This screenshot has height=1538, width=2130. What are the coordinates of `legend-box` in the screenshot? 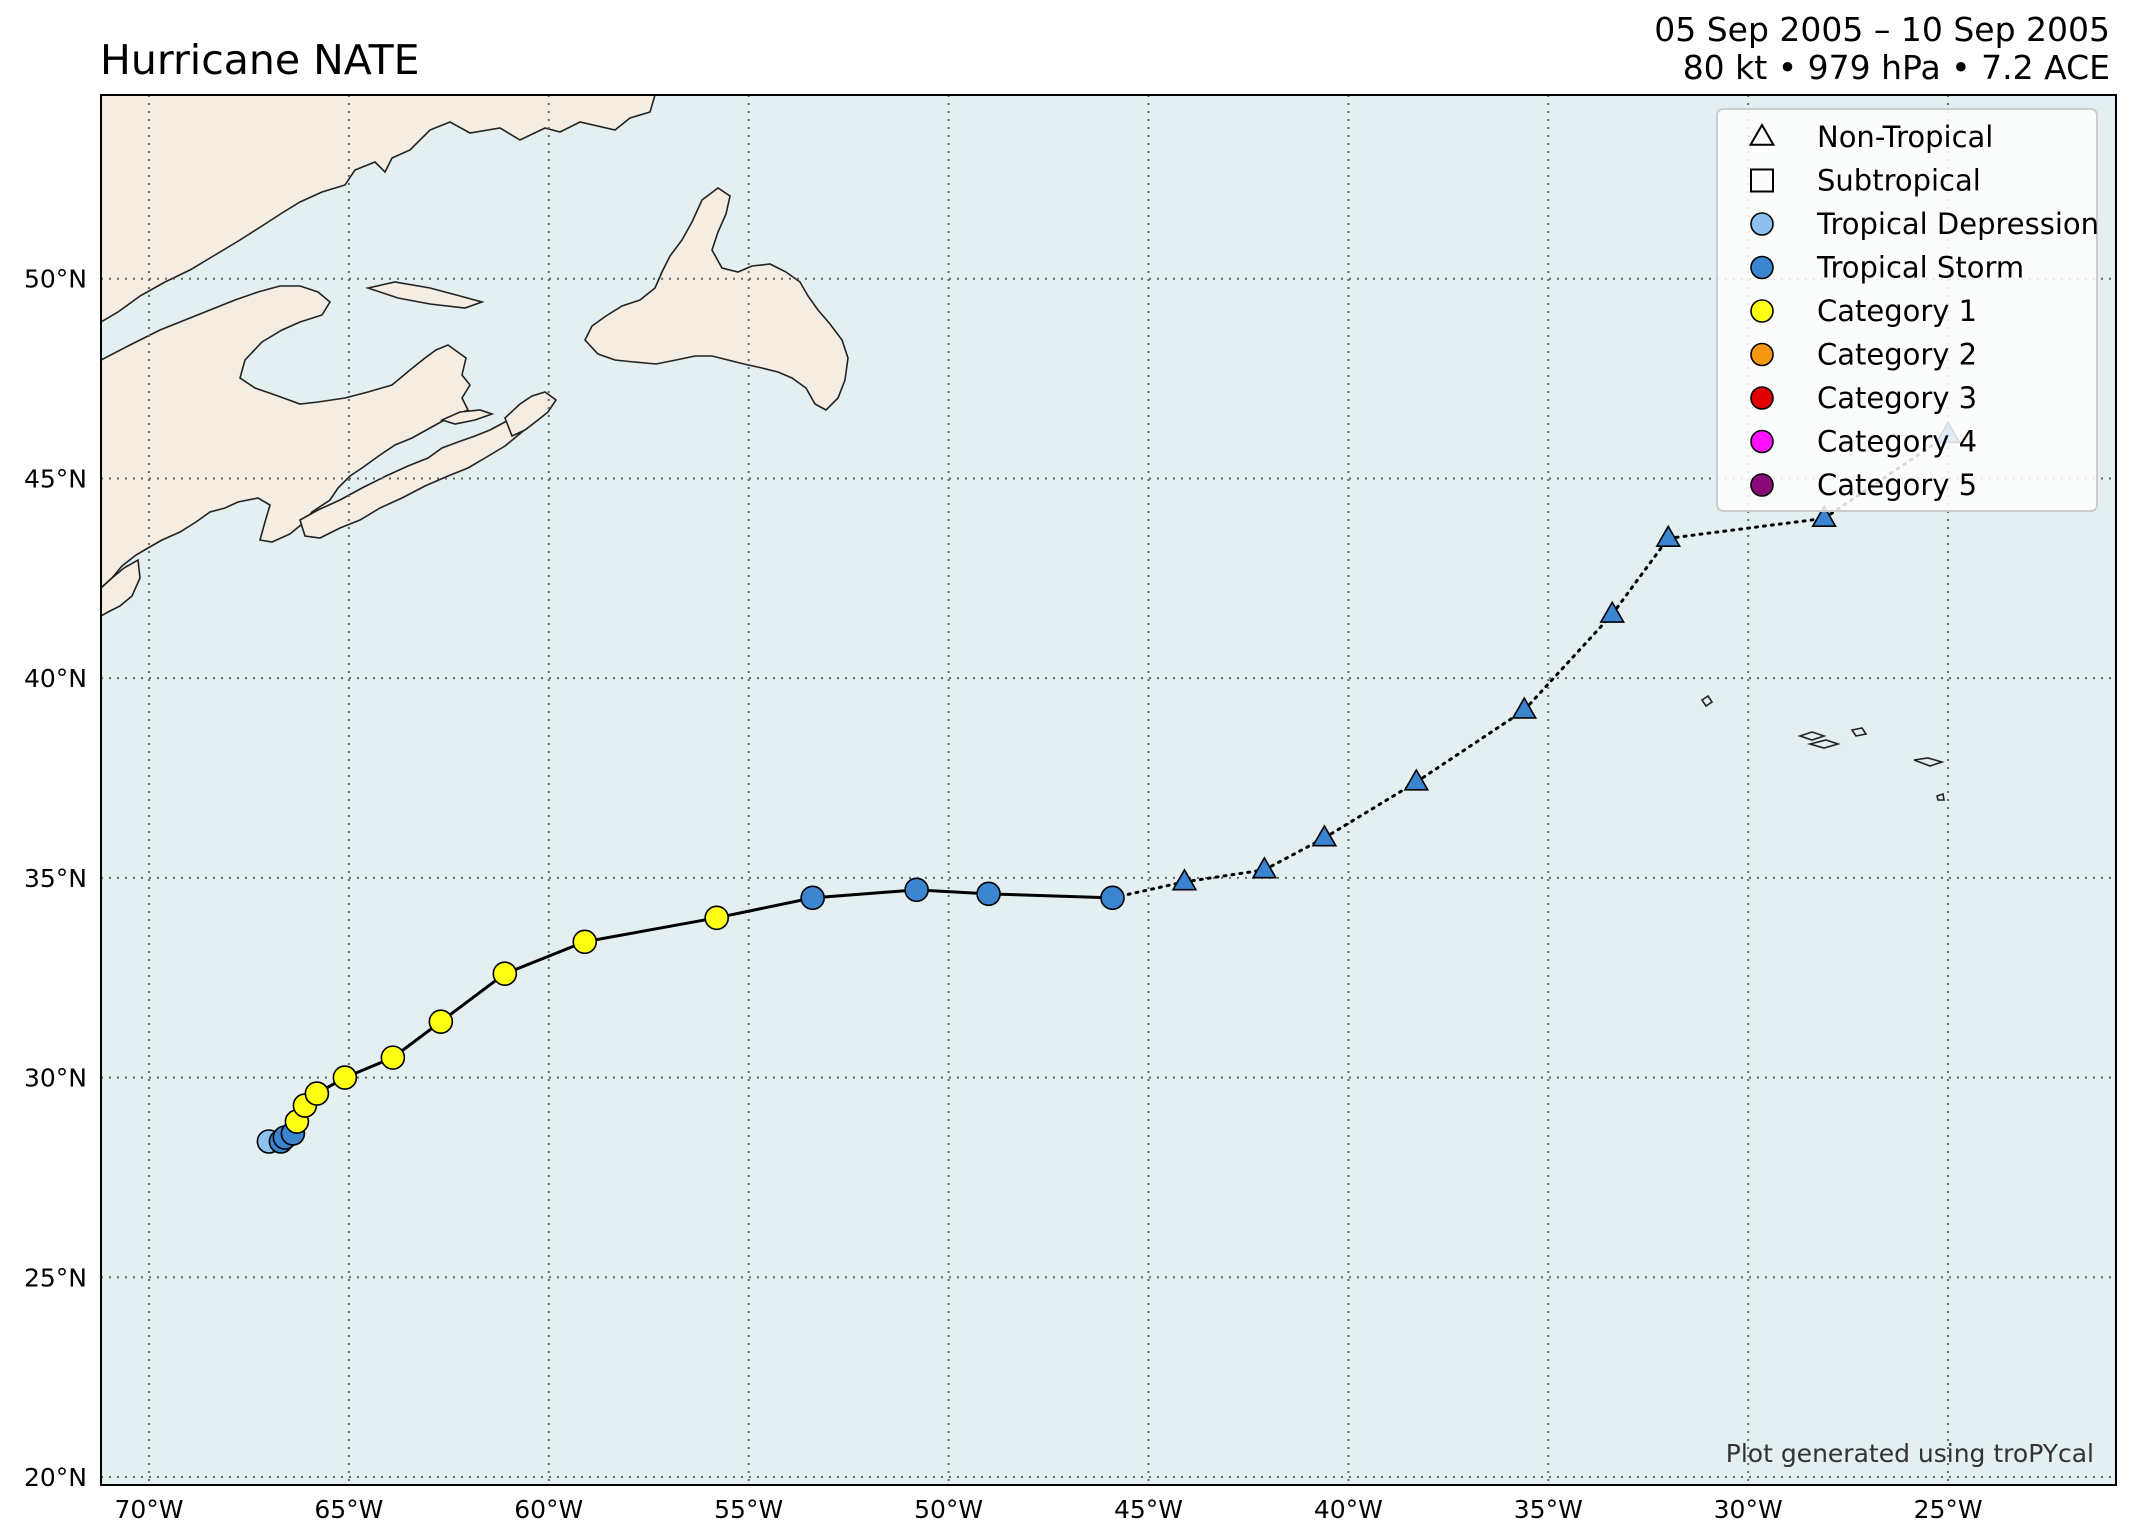 It's located at (1907, 310).